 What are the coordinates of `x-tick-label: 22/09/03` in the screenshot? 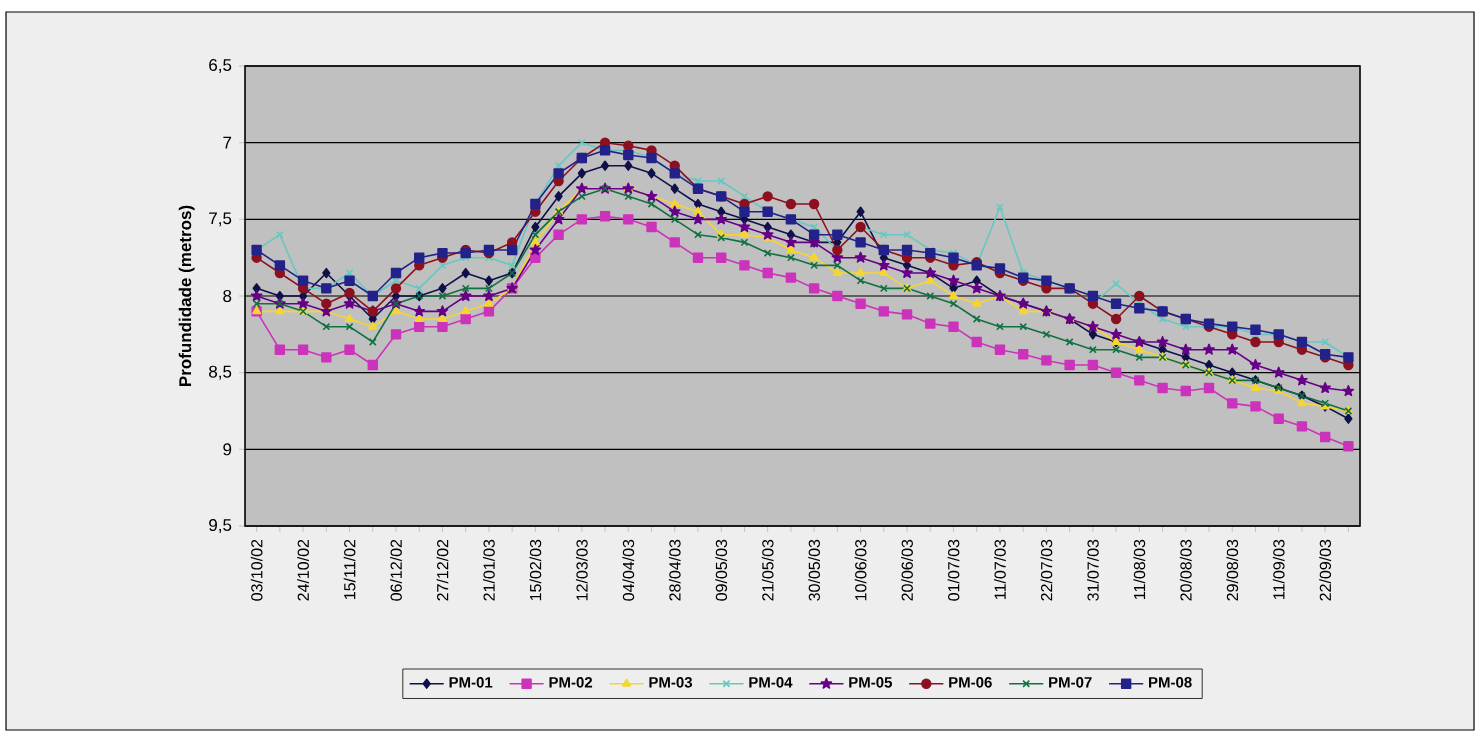 It's located at (1325, 570).